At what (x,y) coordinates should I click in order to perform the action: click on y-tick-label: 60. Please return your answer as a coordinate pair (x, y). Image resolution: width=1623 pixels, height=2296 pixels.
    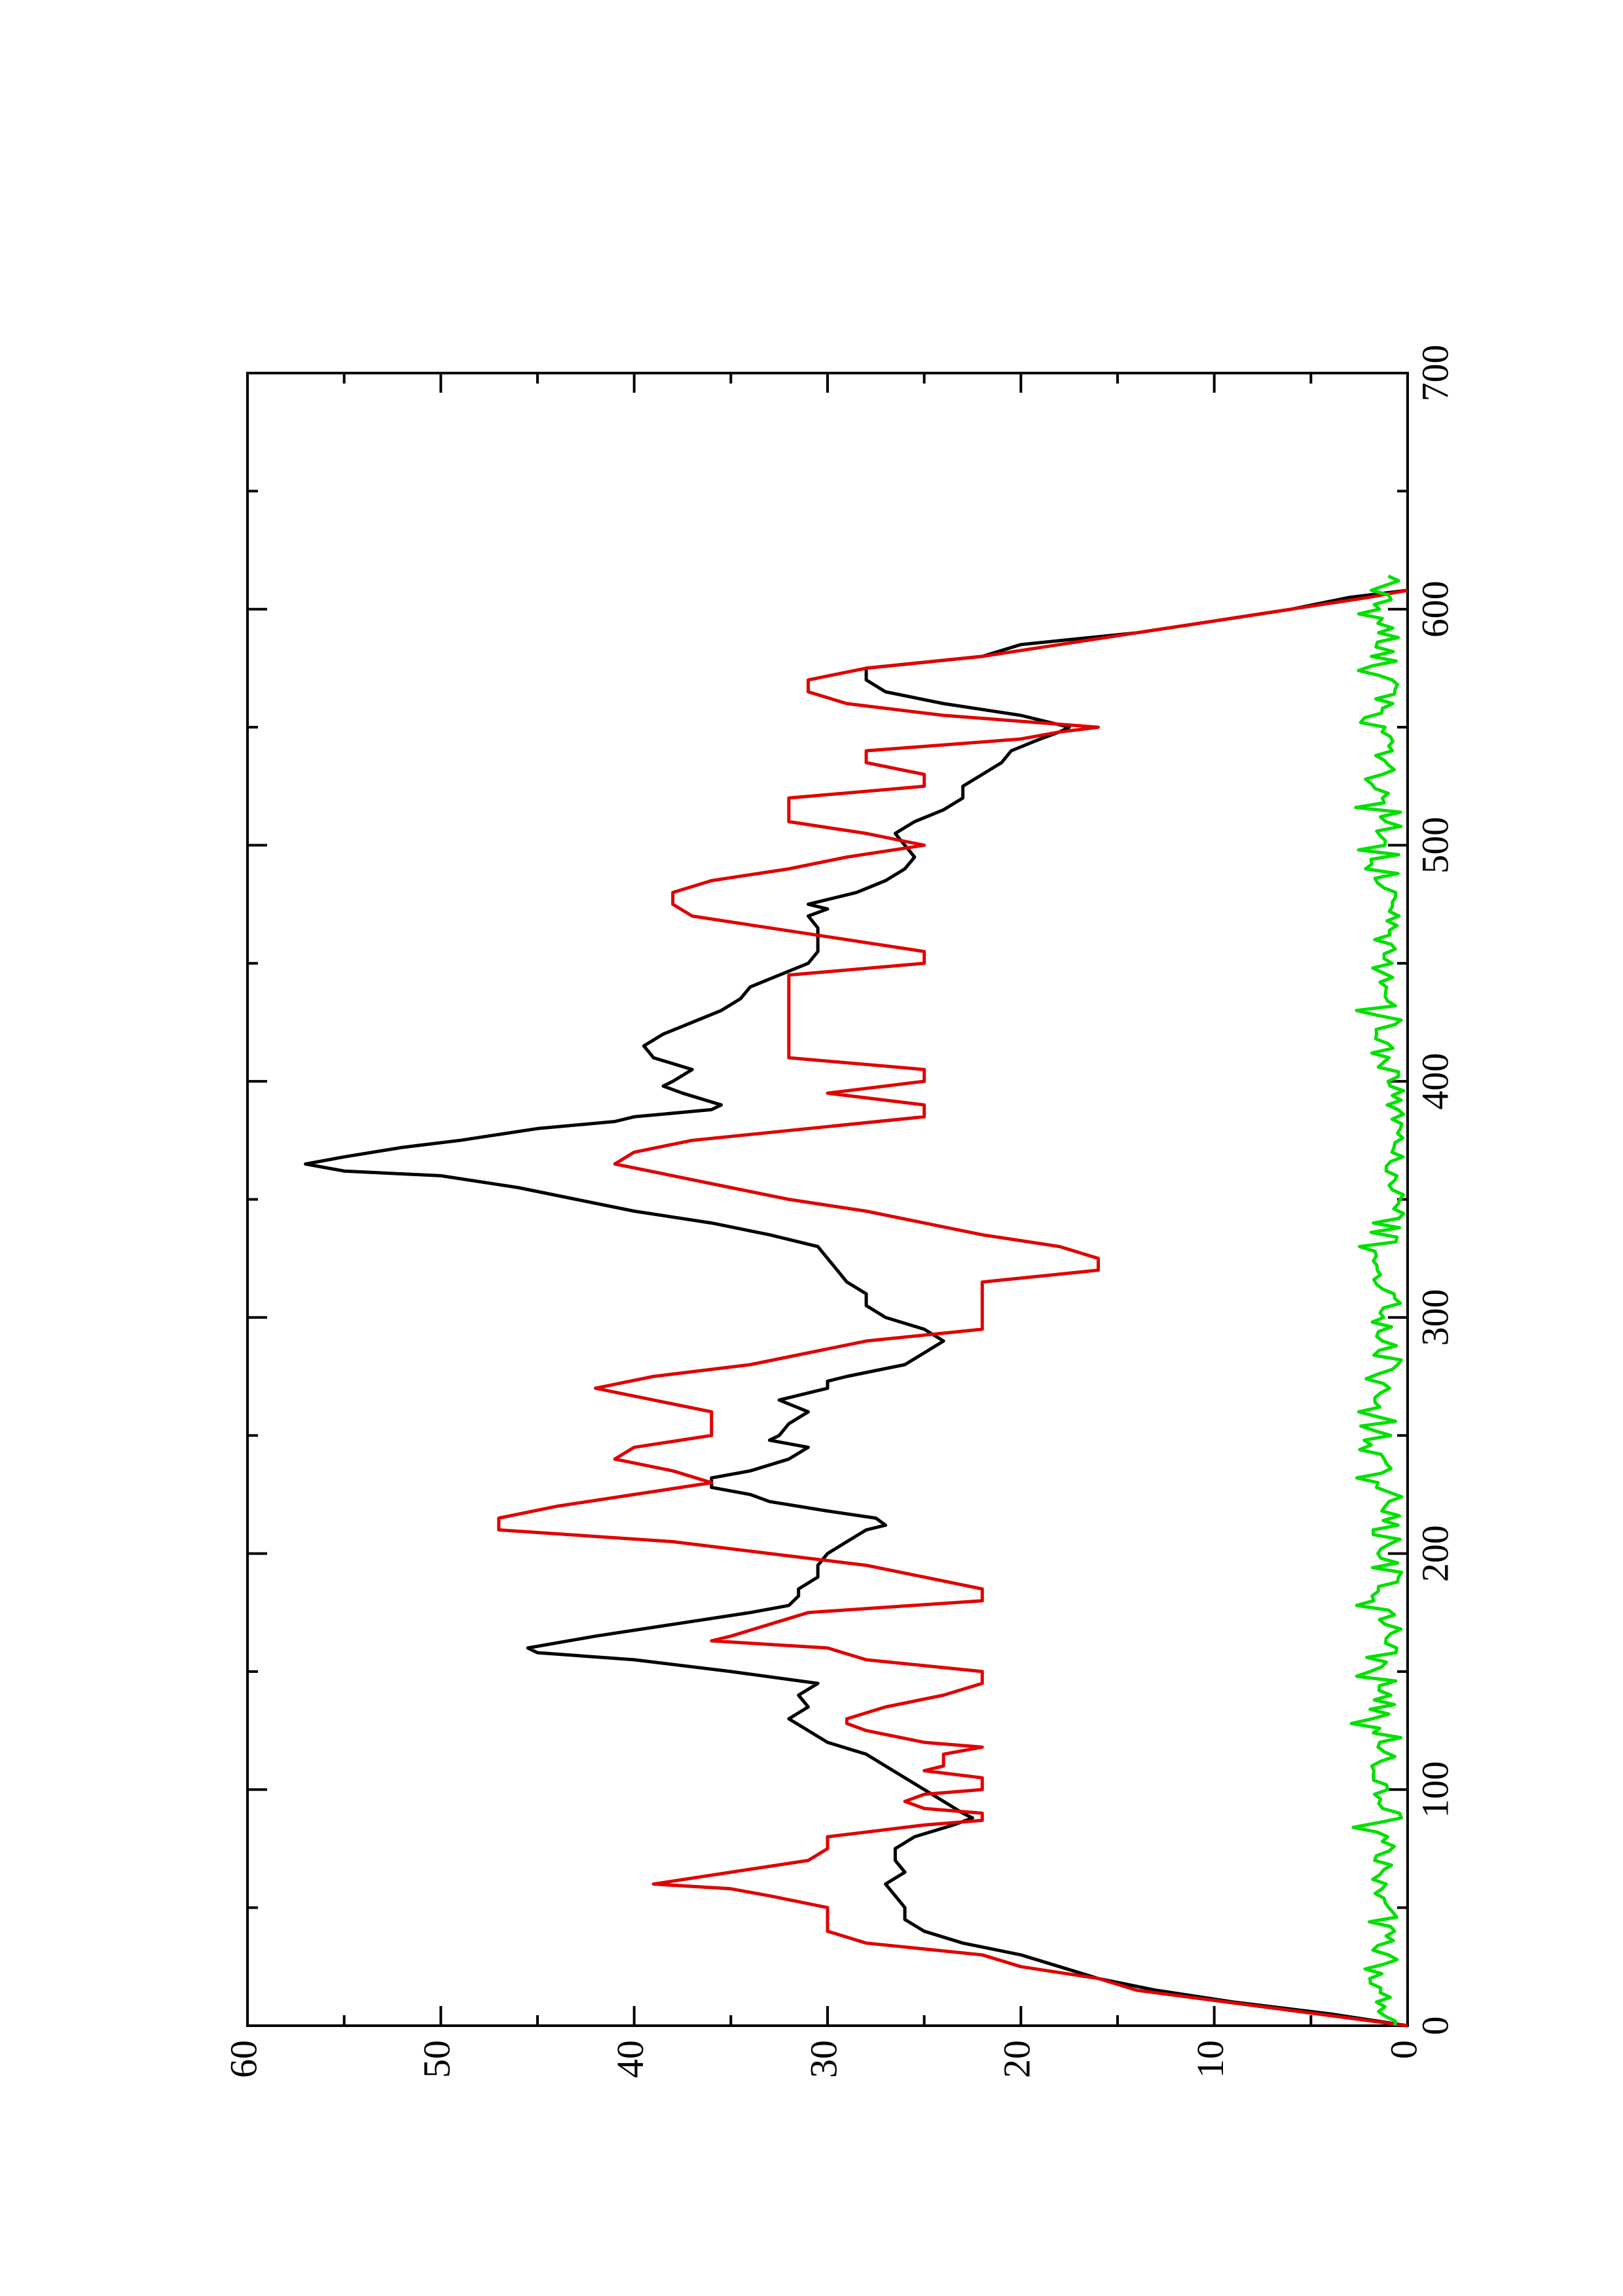
    Looking at the image, I should click on (243, 2059).